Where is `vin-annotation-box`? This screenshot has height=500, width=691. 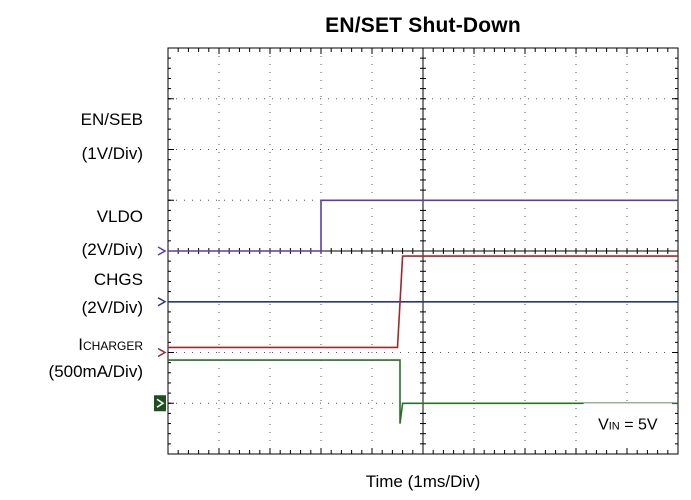
vin-annotation-box is located at coordinates (627, 423).